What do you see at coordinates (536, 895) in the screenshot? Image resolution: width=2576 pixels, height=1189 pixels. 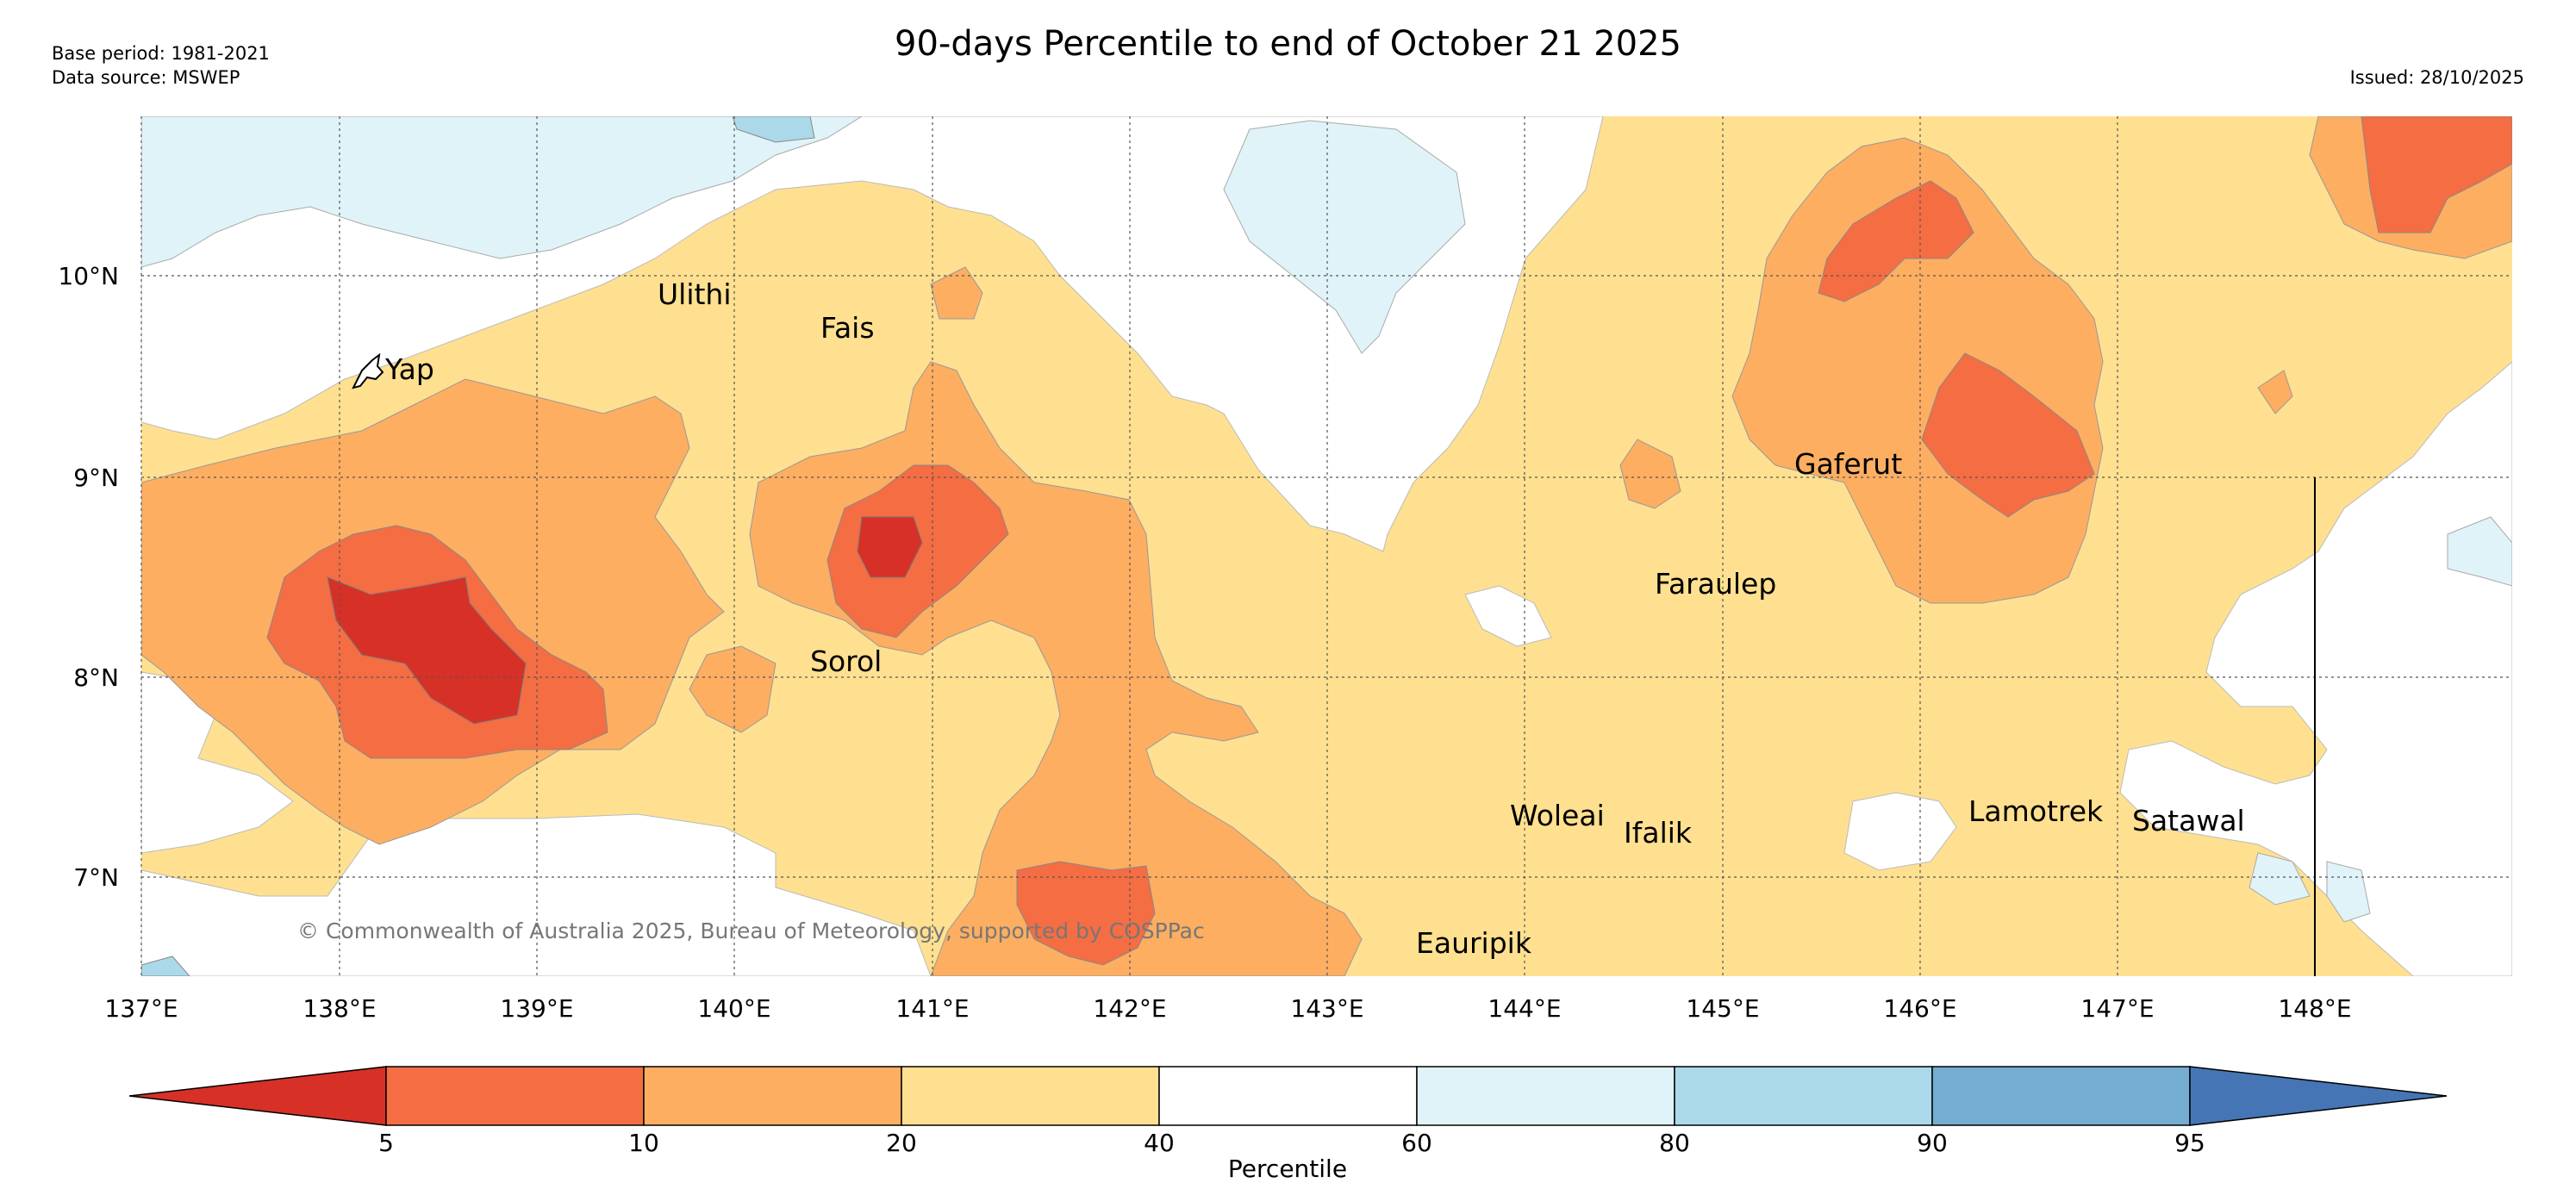 I see `band-40-60-south` at bounding box center [536, 895].